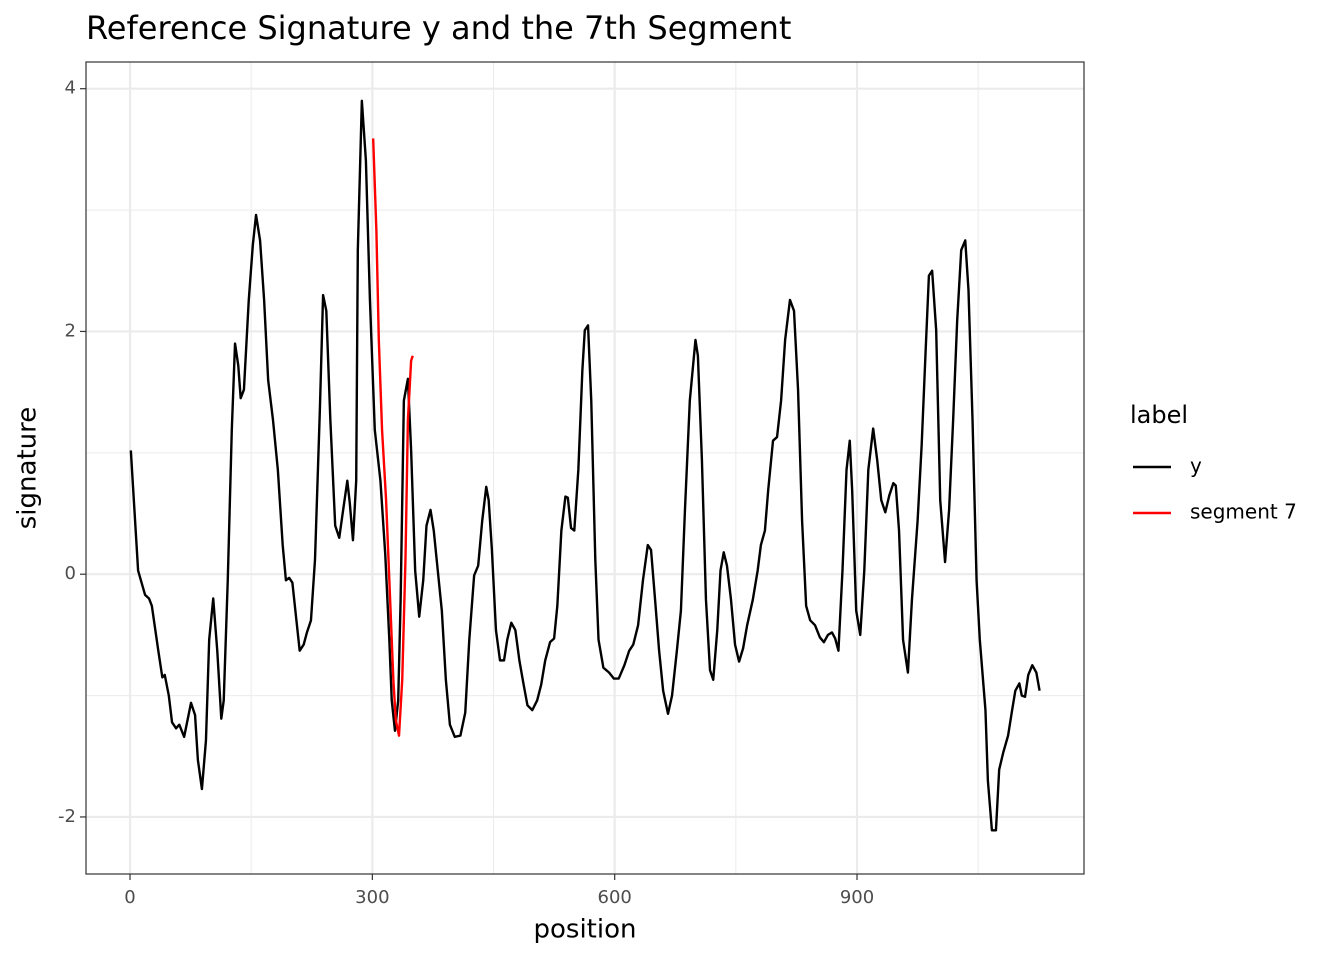  I want to click on x-tick-label: 900, so click(857, 897).